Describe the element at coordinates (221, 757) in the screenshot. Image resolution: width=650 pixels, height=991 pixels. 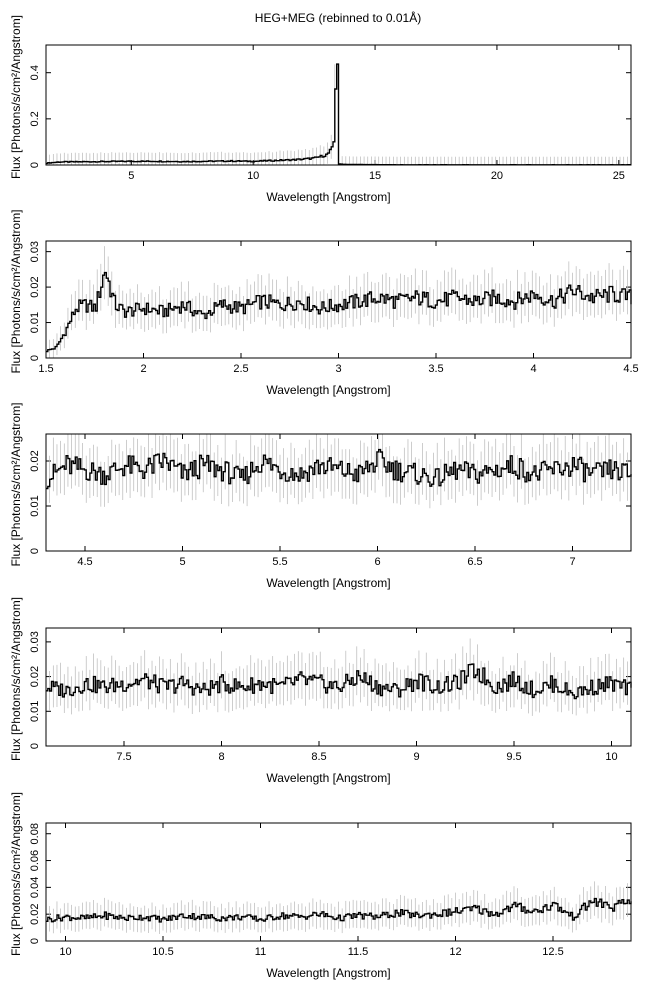
I see `x-tick-label: 8` at that location.